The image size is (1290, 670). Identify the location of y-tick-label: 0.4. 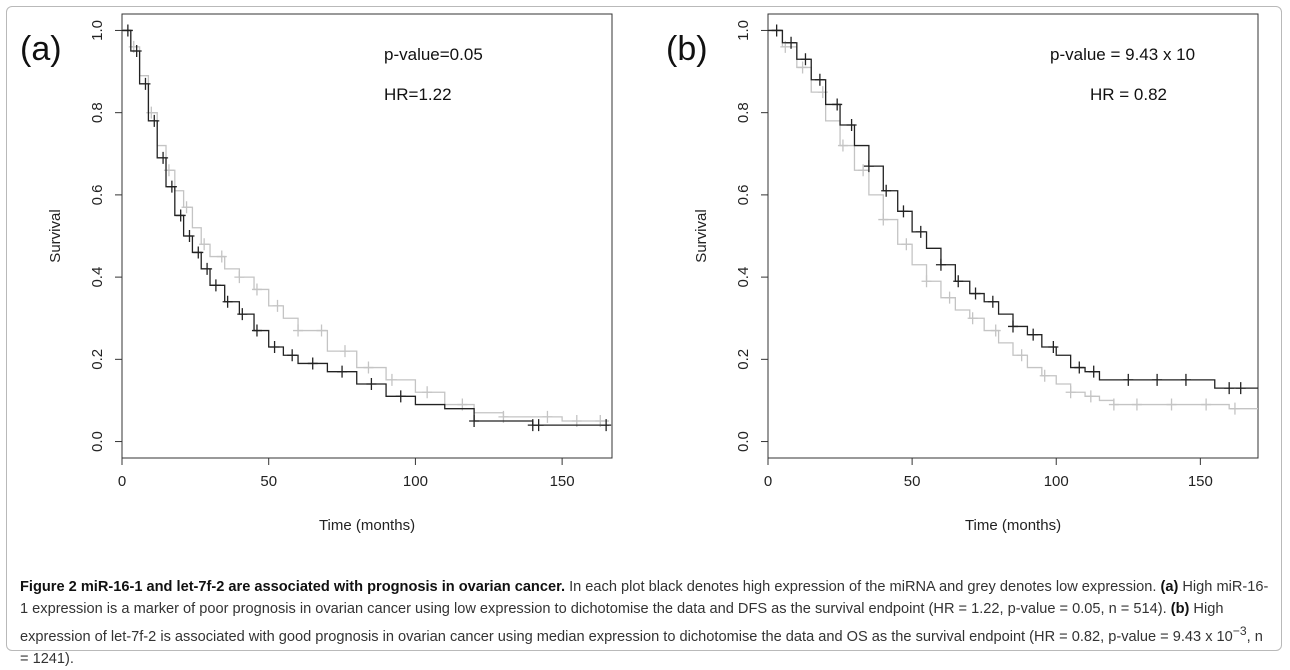
(743, 277).